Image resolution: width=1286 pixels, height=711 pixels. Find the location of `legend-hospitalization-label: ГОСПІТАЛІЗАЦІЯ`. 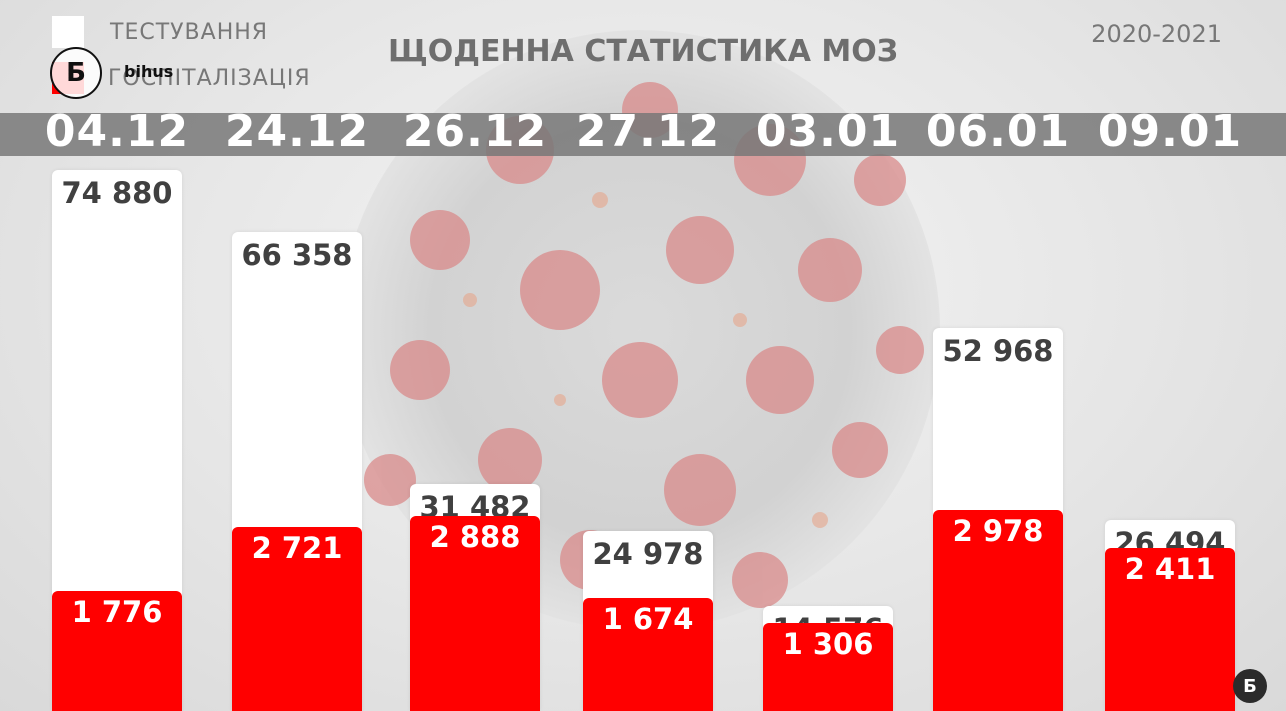

legend-hospitalization-label: ГОСПІТАЛІЗАЦІЯ is located at coordinates (209, 78).